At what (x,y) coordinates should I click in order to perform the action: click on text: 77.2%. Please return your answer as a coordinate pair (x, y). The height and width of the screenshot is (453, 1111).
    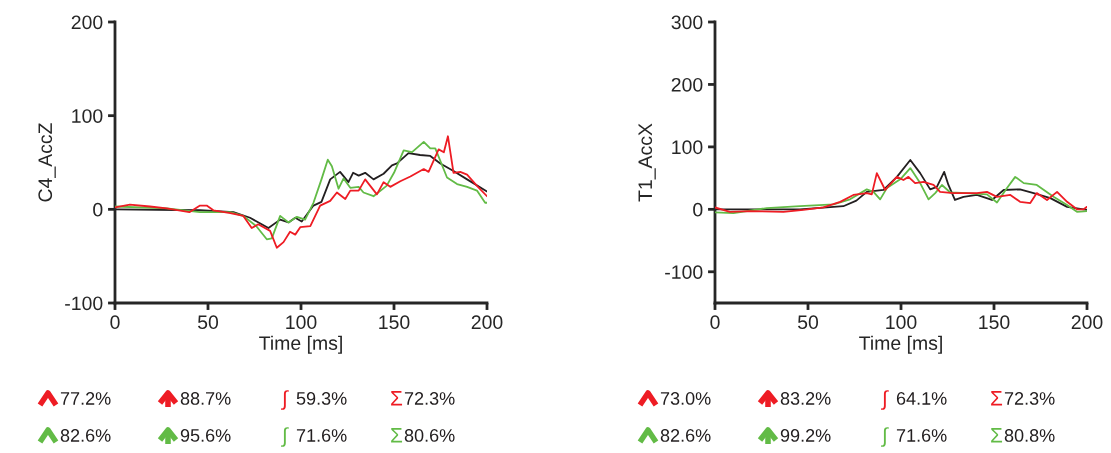
    Looking at the image, I should click on (85, 398).